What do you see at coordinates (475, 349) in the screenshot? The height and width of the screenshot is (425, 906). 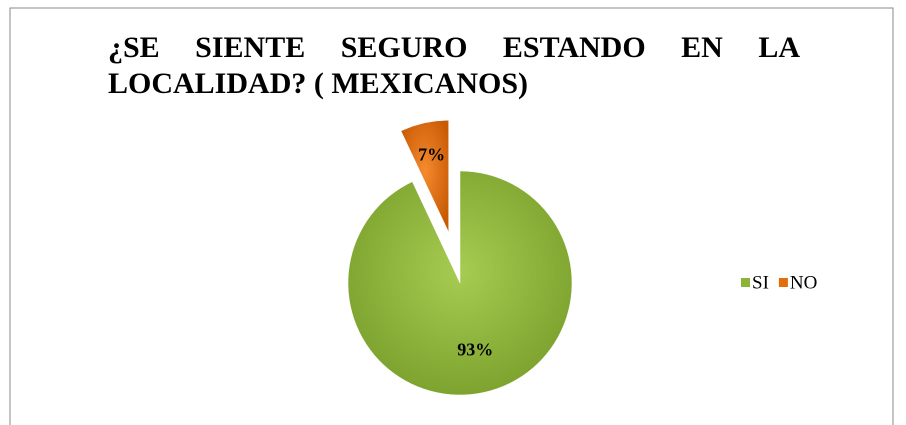 I see `data-label: 93%` at bounding box center [475, 349].